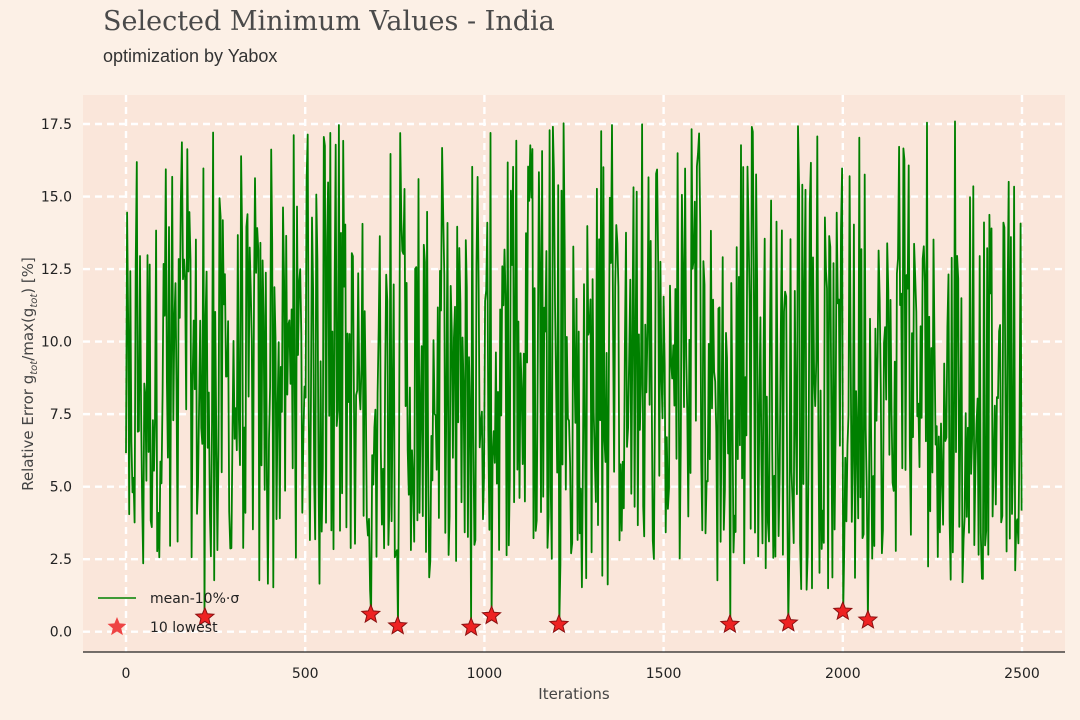  I want to click on chart-title: Selected Minimum Values - India, so click(329, 21).